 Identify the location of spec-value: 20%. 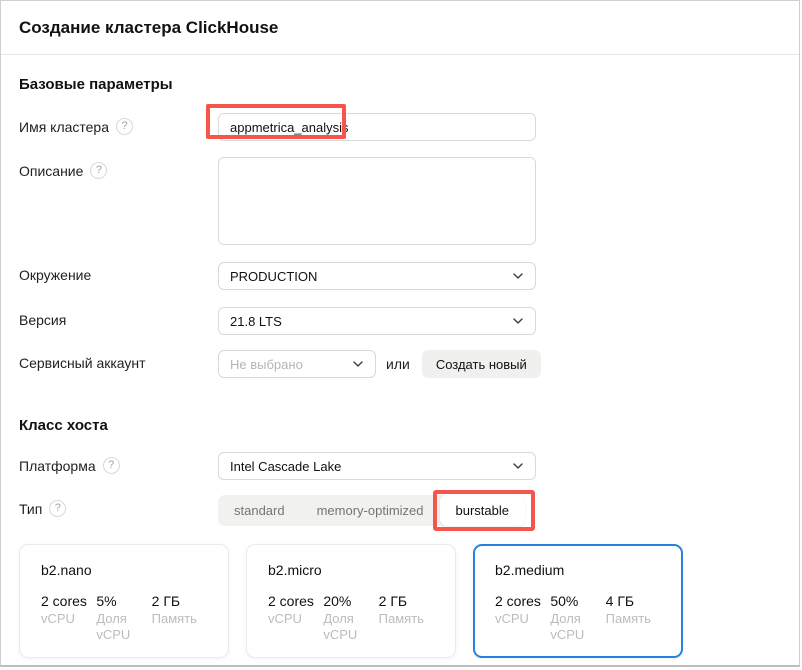
(337, 601).